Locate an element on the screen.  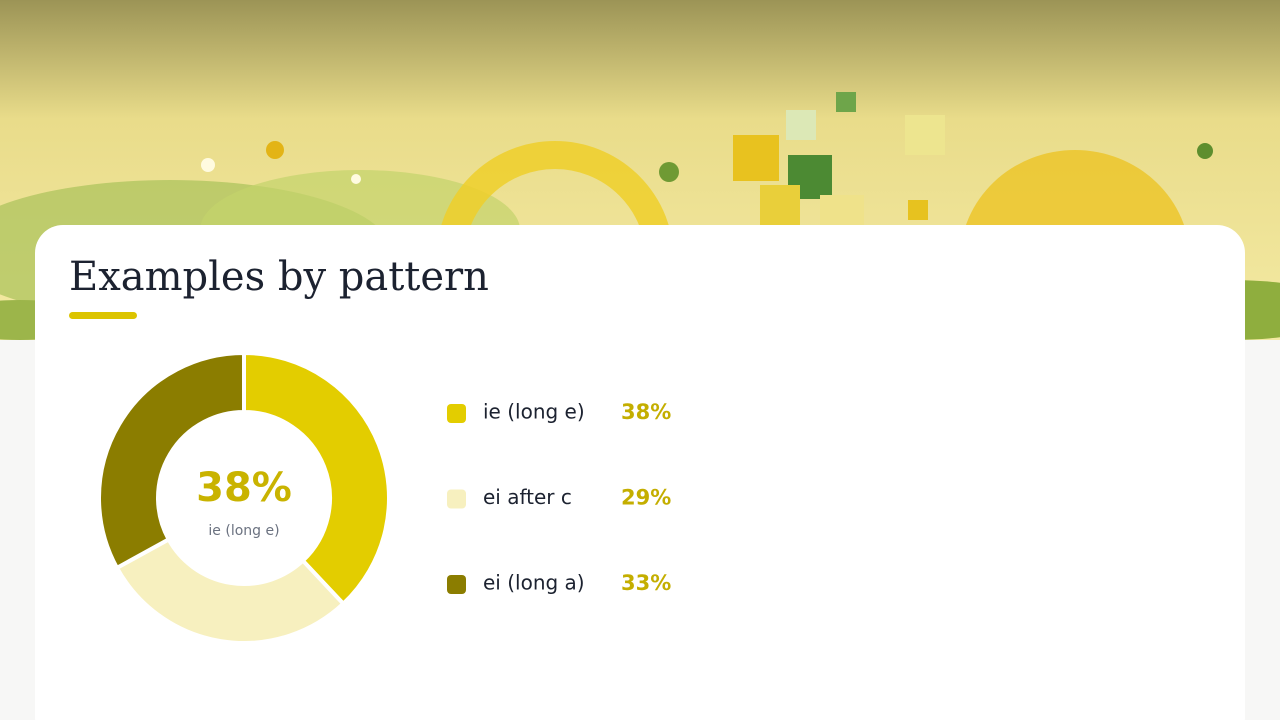
legend-label: ei after c is located at coordinates (527, 497).